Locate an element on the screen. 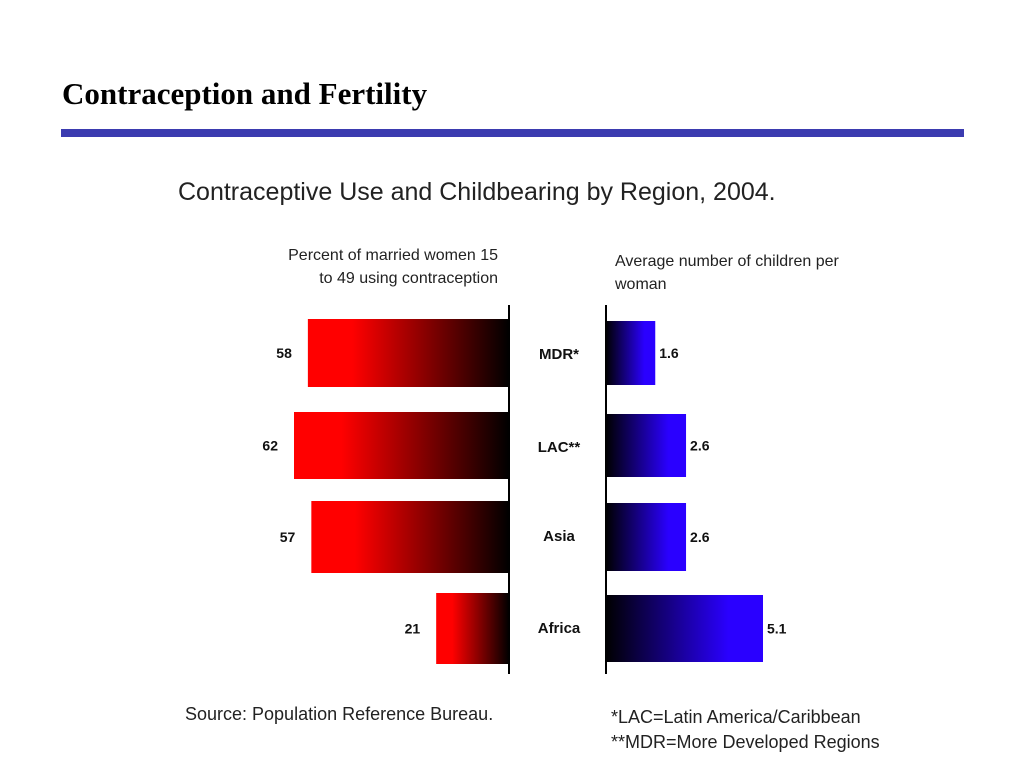 The image size is (1024, 768). right-value-label-4: 5.1 is located at coordinates (777, 629).